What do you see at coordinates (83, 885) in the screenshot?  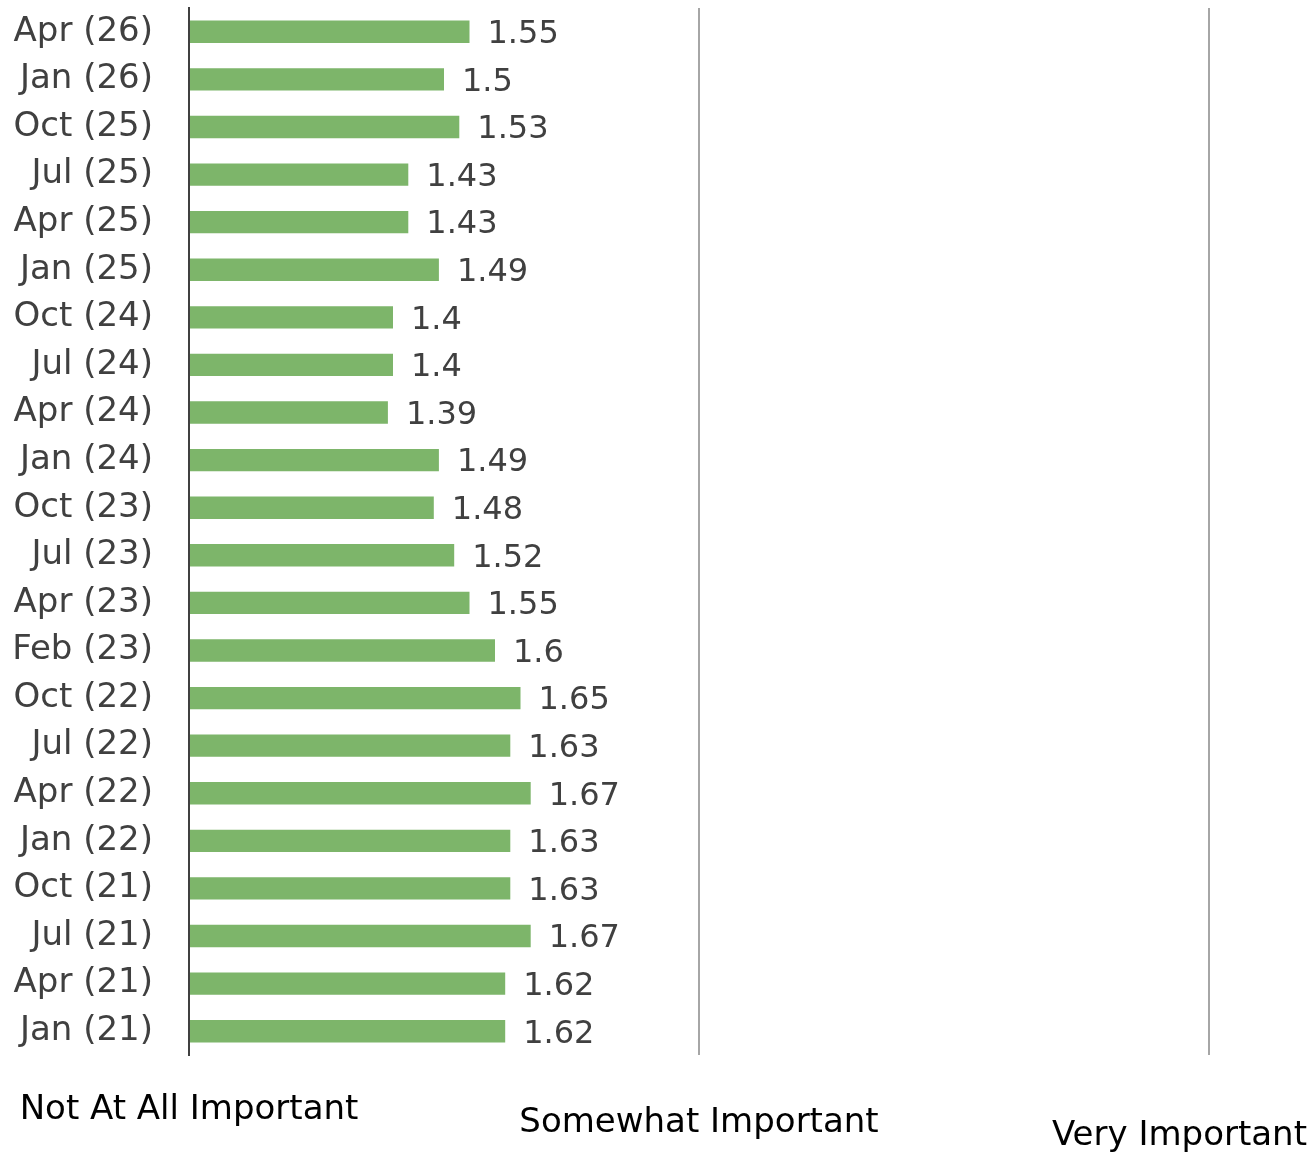 I see `y-tick-label: Oct (21)` at bounding box center [83, 885].